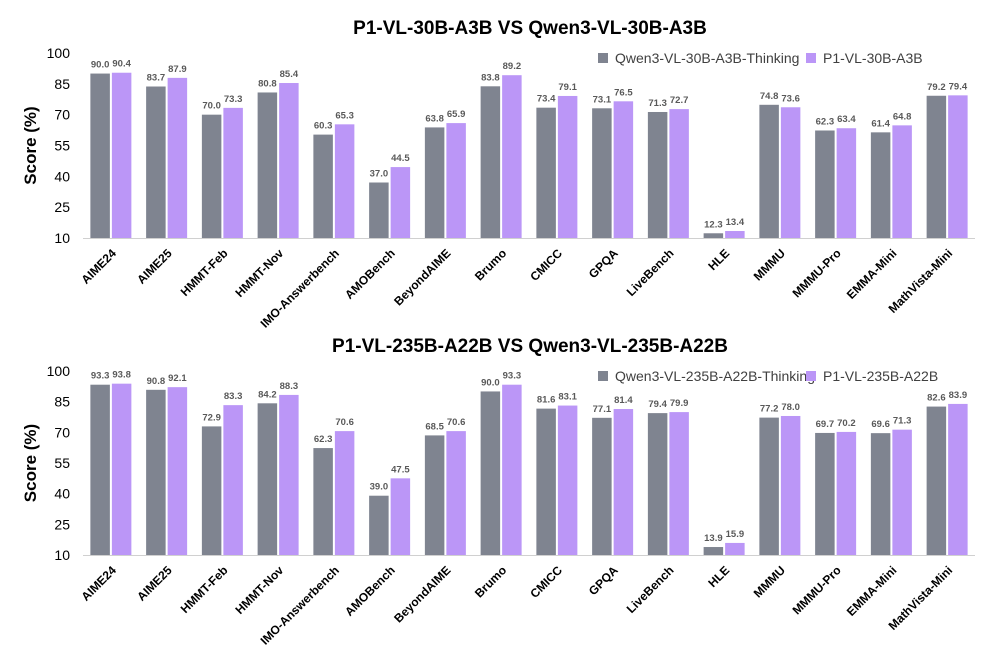 This screenshot has width=996, height=669. I want to click on y-axis-label: Score (%), so click(30, 145).